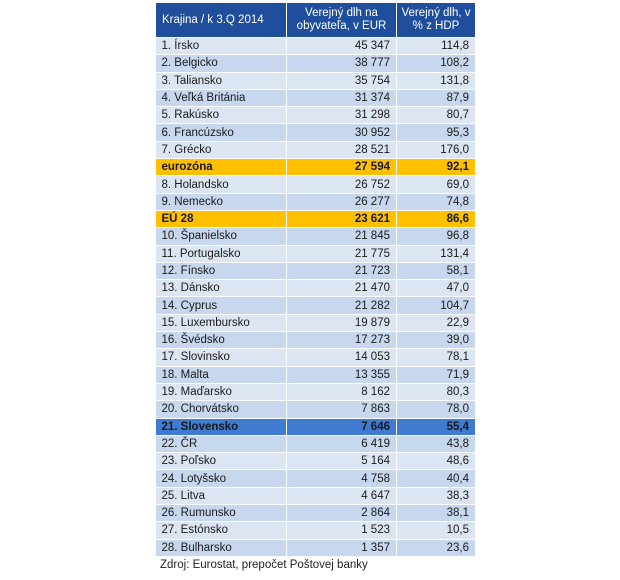  Describe the element at coordinates (436, 375) in the screenshot. I see `debt-pct-gdp-cell: 71,9` at that location.